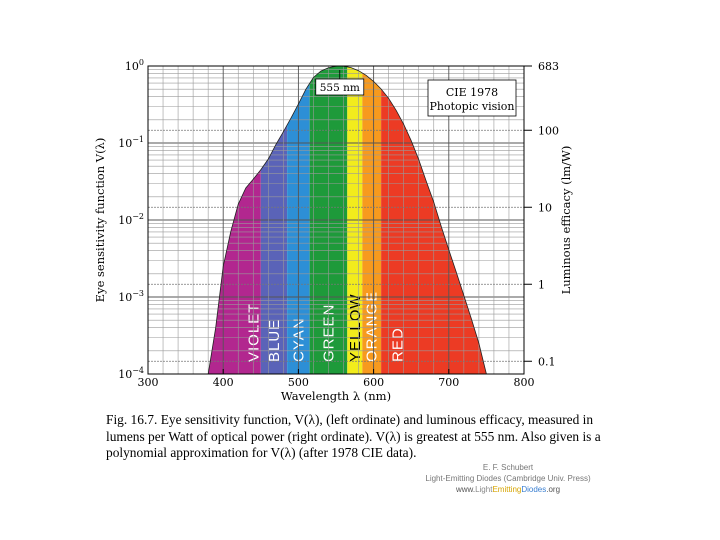 The image size is (720, 540). What do you see at coordinates (329, 333) in the screenshot?
I see `band-label-green: GREEN` at bounding box center [329, 333].